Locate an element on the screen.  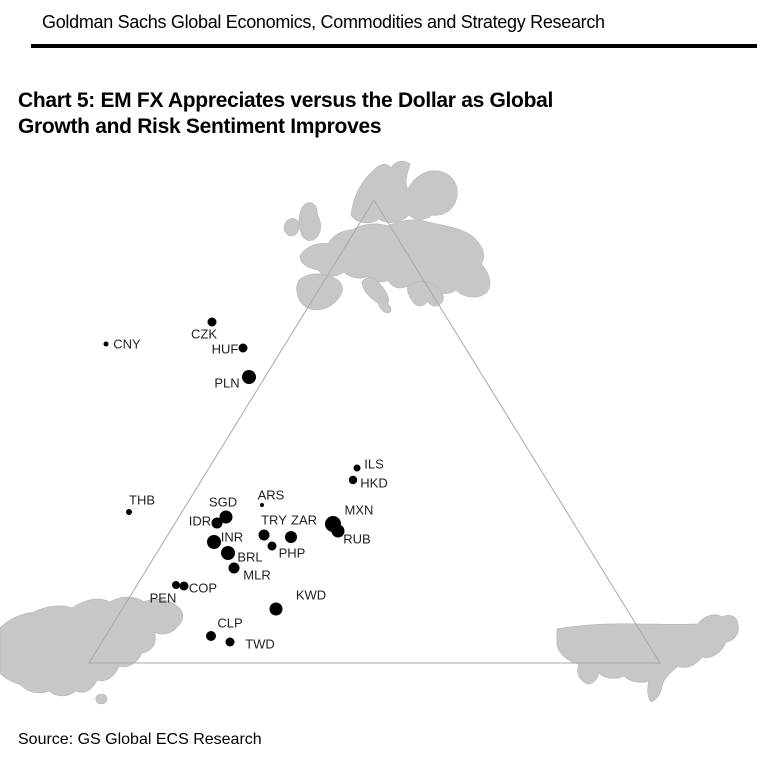
point-label-thb: THB is located at coordinates (142, 500).